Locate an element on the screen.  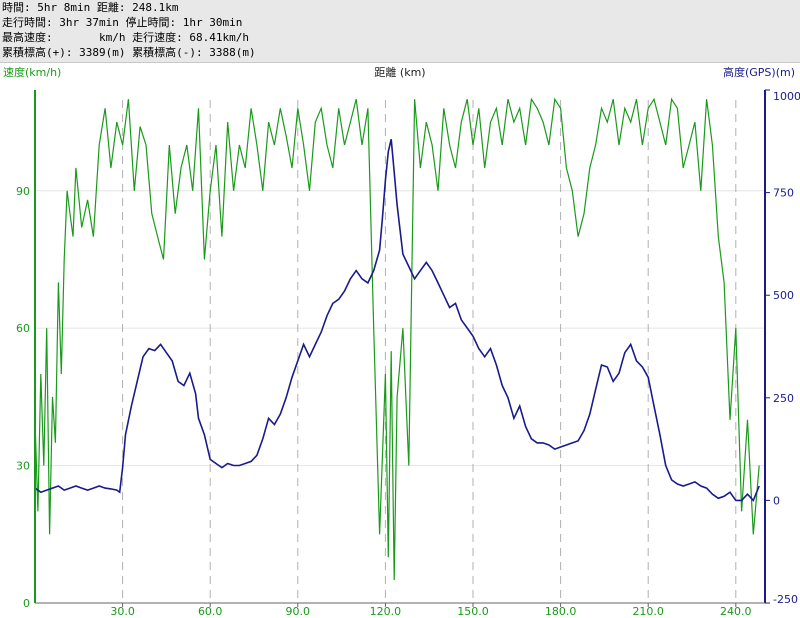
x-tick-label: 120.0 is located at coordinates (386, 611).